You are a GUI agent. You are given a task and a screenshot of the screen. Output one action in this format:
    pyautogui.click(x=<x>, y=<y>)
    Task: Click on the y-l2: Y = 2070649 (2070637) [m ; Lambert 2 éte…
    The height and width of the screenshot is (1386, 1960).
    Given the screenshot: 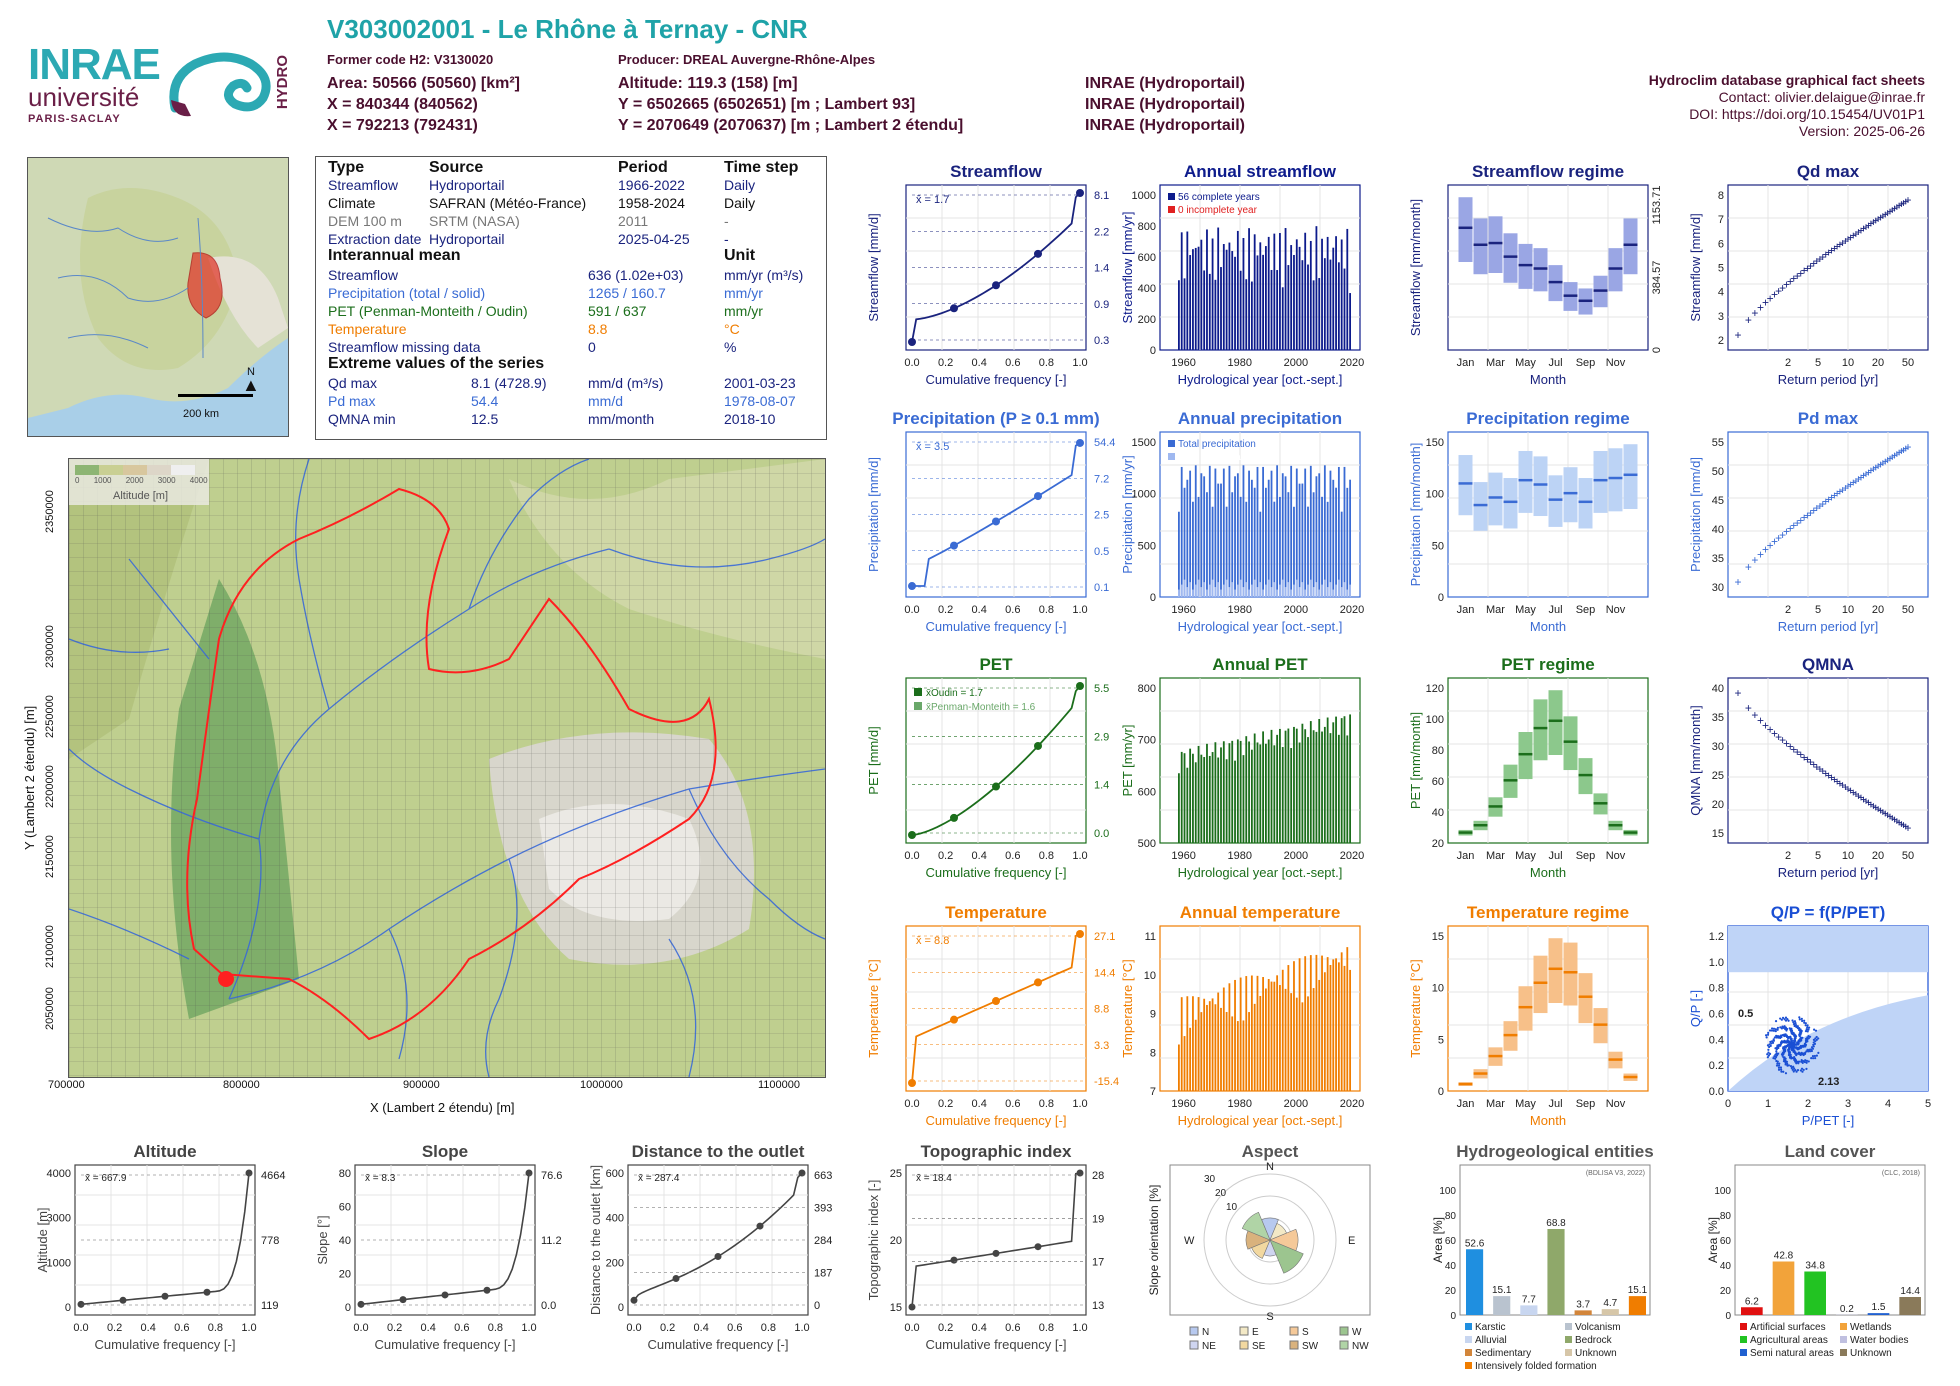 What is the action you would take?
    pyautogui.click(x=791, y=125)
    